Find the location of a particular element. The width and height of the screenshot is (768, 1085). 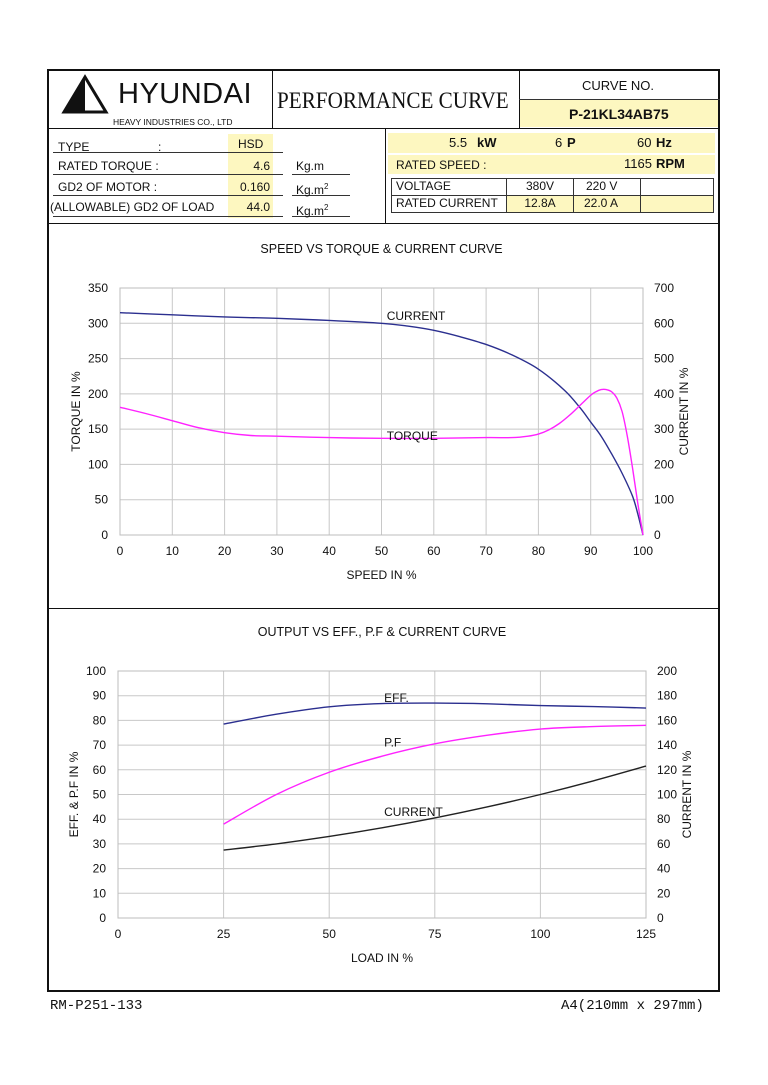

c2-y2-tick-label: 120 is located at coordinates (667, 770).